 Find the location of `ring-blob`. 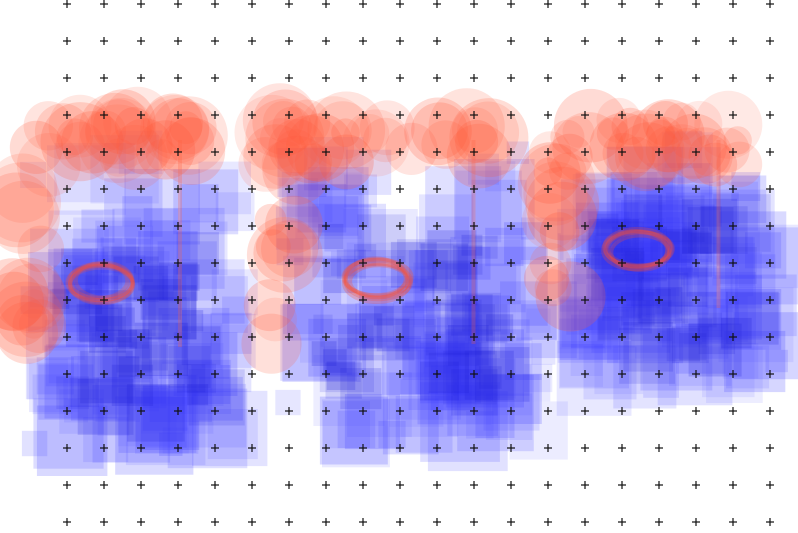

ring-blob is located at coordinates (637, 247).